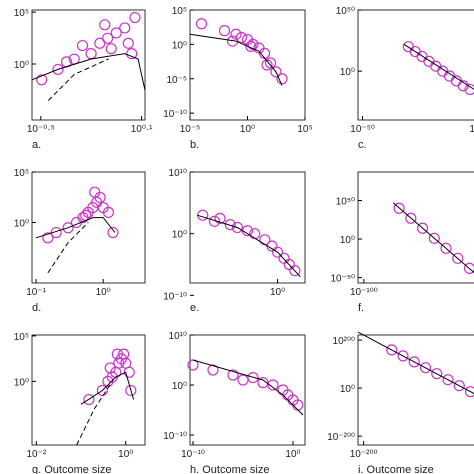 Image resolution: width=474 pixels, height=474 pixels. I want to click on caption: b., so click(194, 145).